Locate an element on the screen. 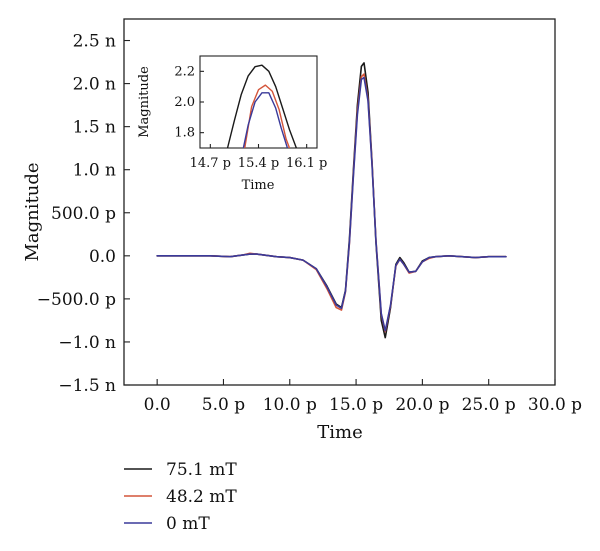 This screenshot has height=551, width=600. main-x-axis: 0.0 5.0 p 10.0 p 15.0 p 20.0 p 25.0 p 30.0 p is located at coordinates (363, 397).